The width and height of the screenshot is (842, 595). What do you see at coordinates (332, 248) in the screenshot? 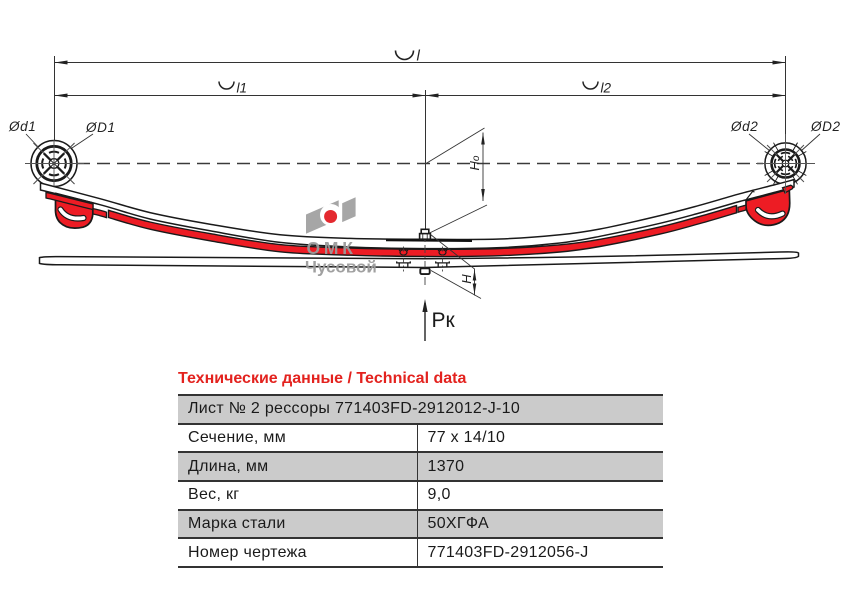
I see `svg-text: ОМК` at bounding box center [332, 248].